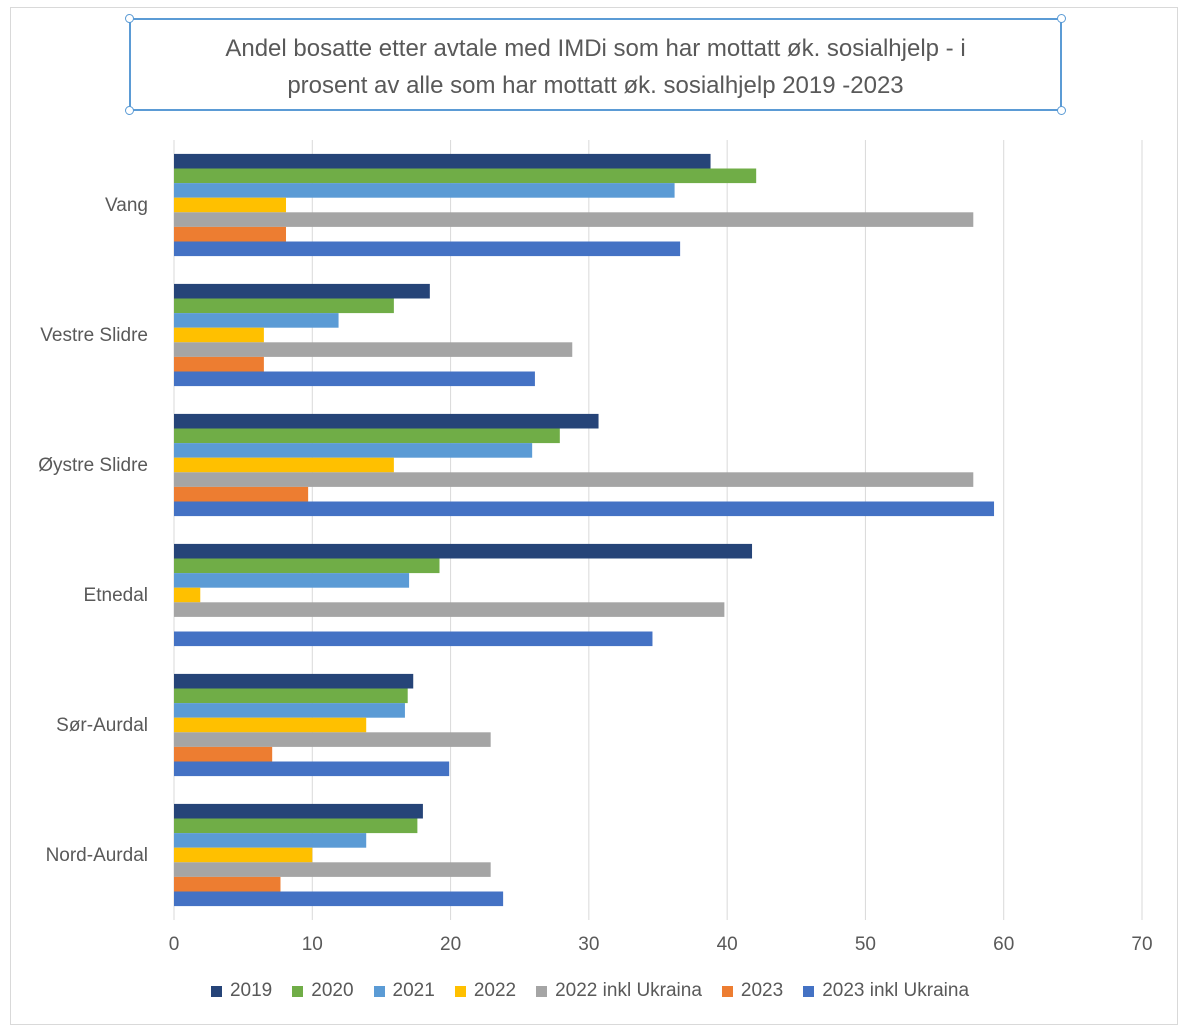  I want to click on legend-item: 2022 inkl Ukraina, so click(619, 991).